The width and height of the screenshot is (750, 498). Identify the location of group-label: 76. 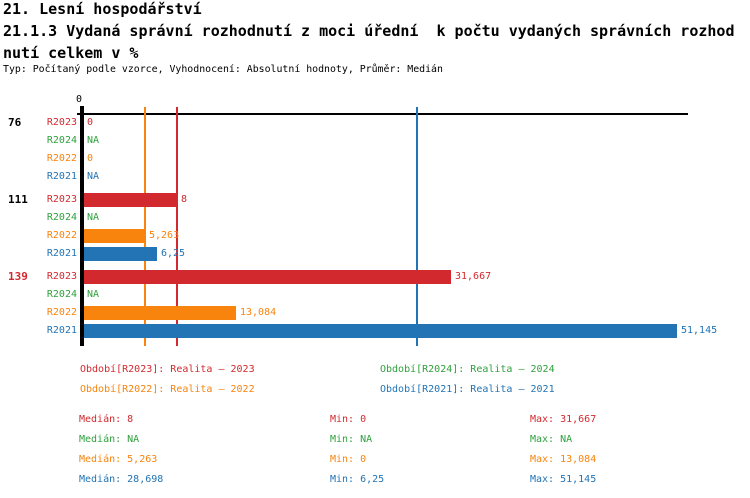
(15, 122).